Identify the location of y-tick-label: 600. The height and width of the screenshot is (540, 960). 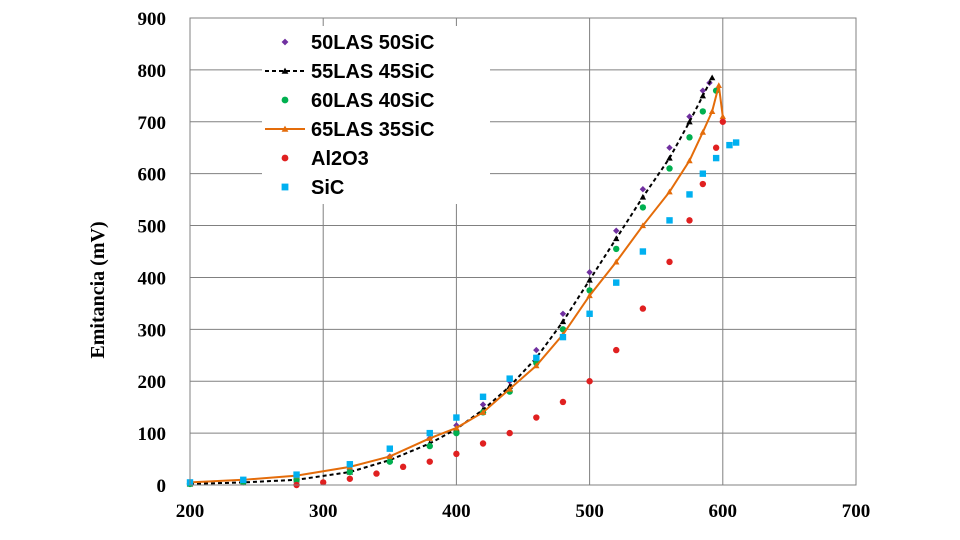
(152, 175).